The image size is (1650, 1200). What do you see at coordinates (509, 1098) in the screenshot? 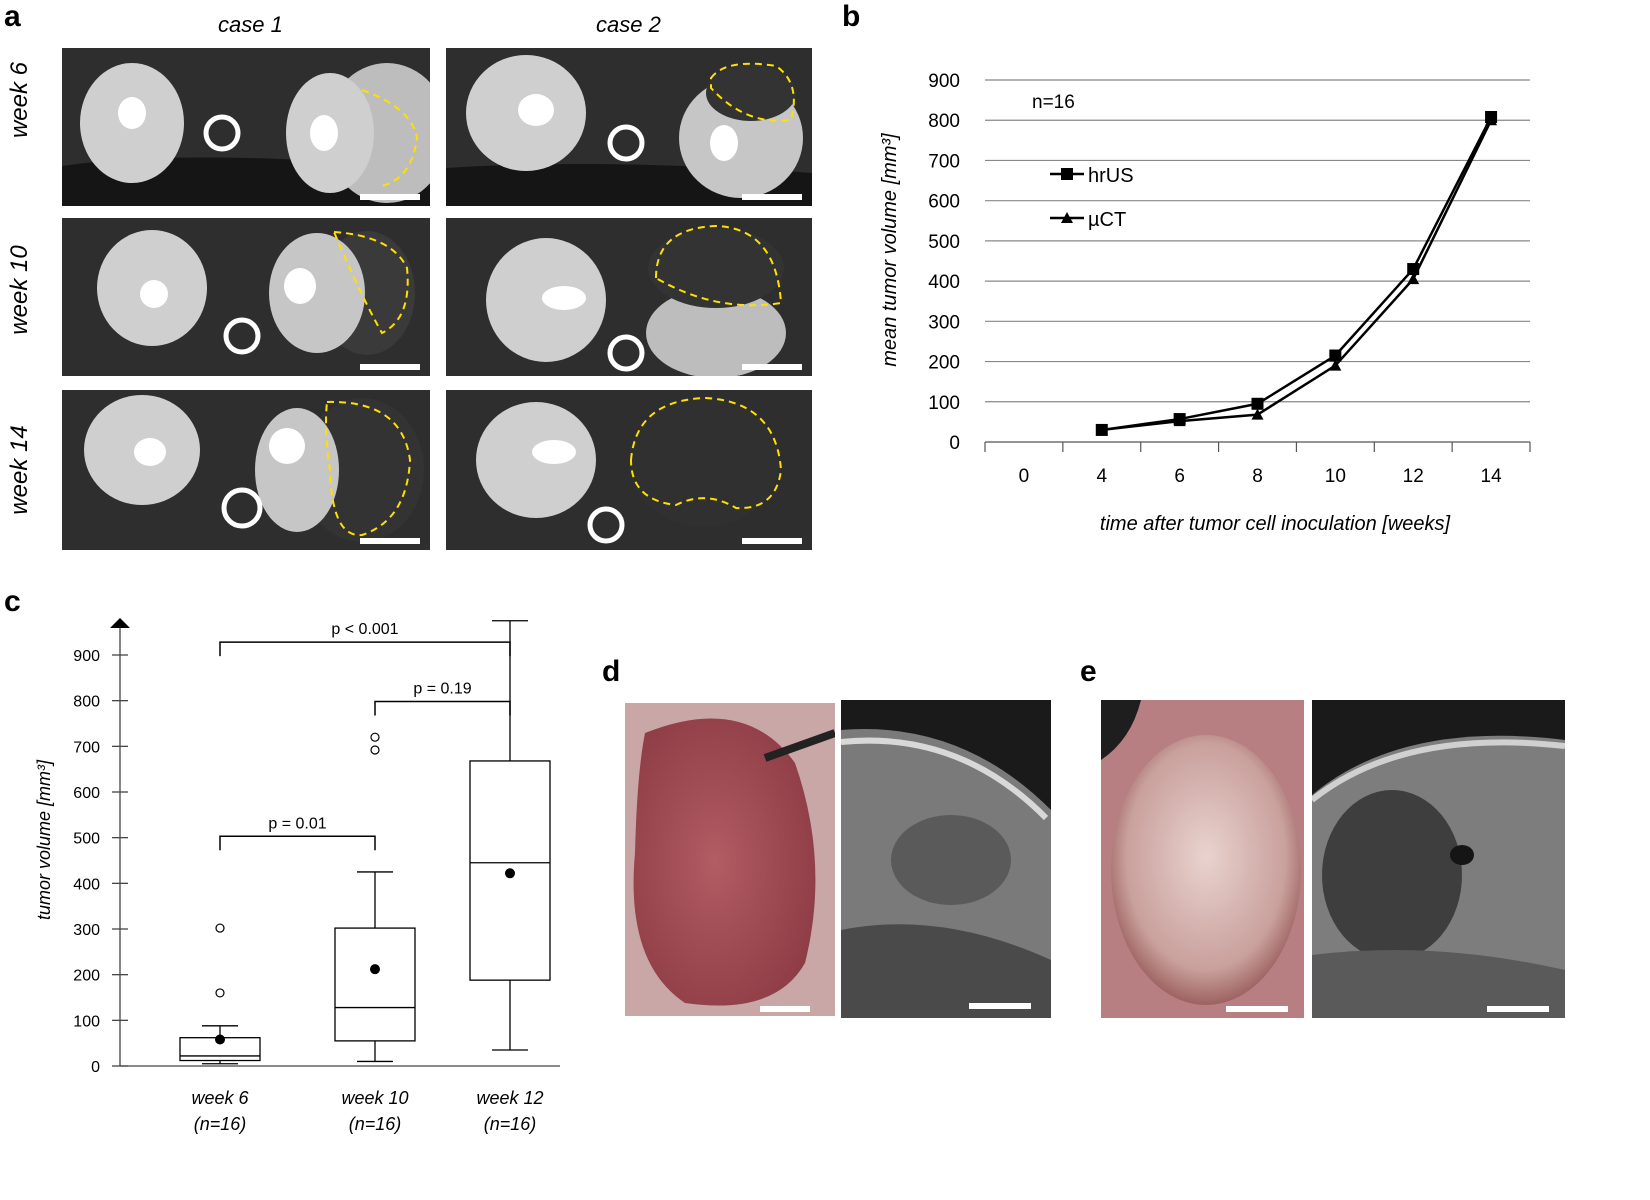
I see `category-label: week 12` at bounding box center [509, 1098].